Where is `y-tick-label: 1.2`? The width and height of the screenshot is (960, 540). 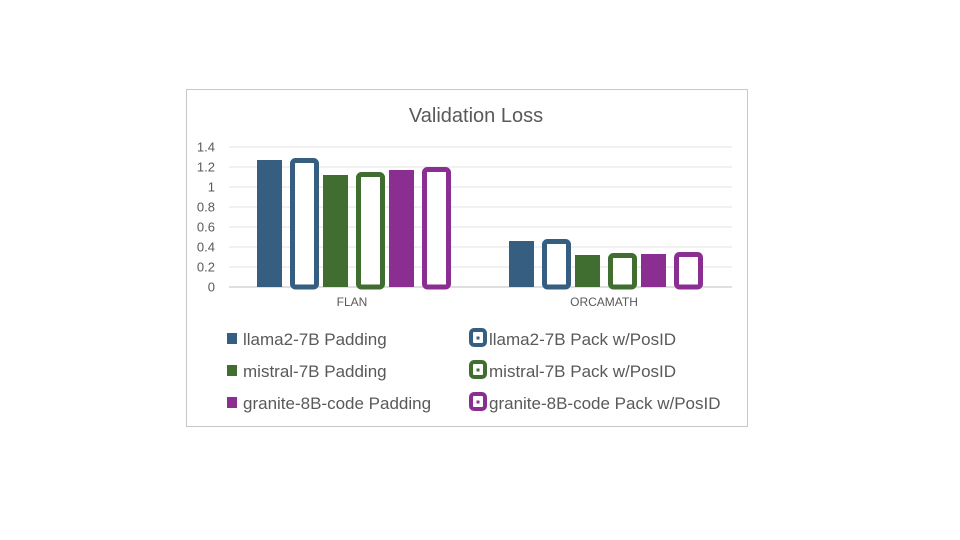 y-tick-label: 1.2 is located at coordinates (206, 167).